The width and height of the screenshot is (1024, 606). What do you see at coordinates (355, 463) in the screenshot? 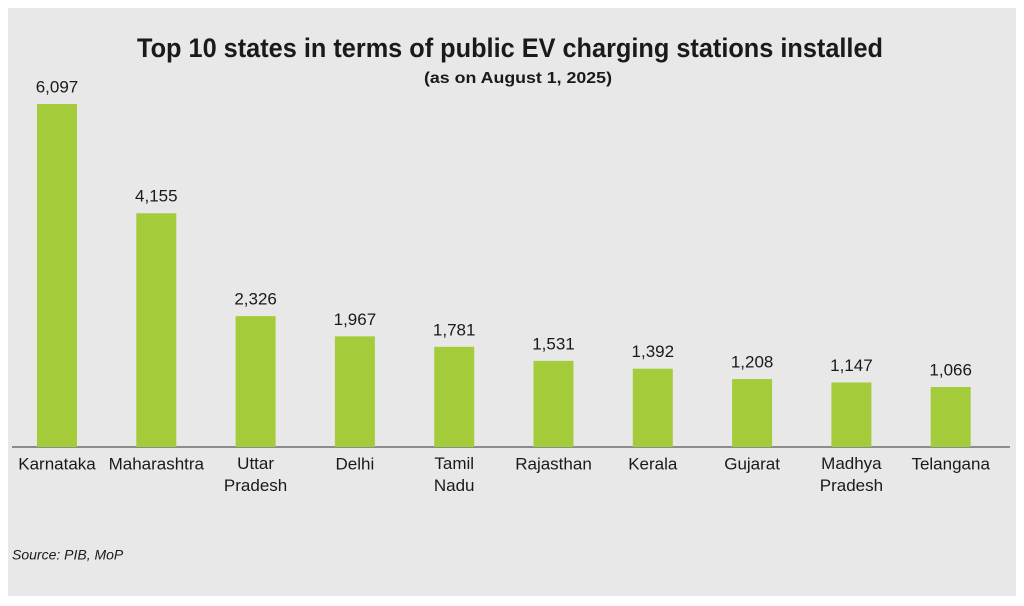
I see `x-tick-label: Delhi` at bounding box center [355, 463].